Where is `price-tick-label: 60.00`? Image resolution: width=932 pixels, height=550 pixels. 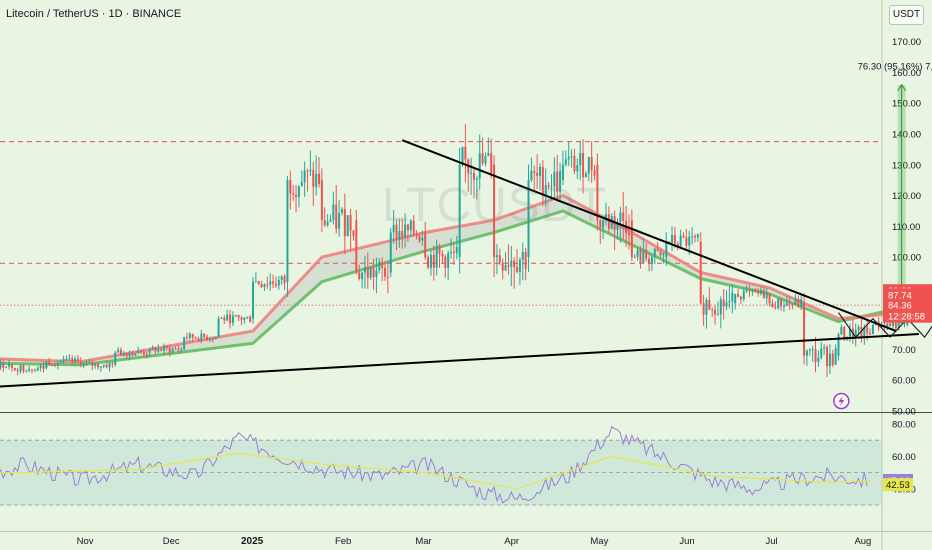
price-tick-label: 60.00 is located at coordinates (904, 381).